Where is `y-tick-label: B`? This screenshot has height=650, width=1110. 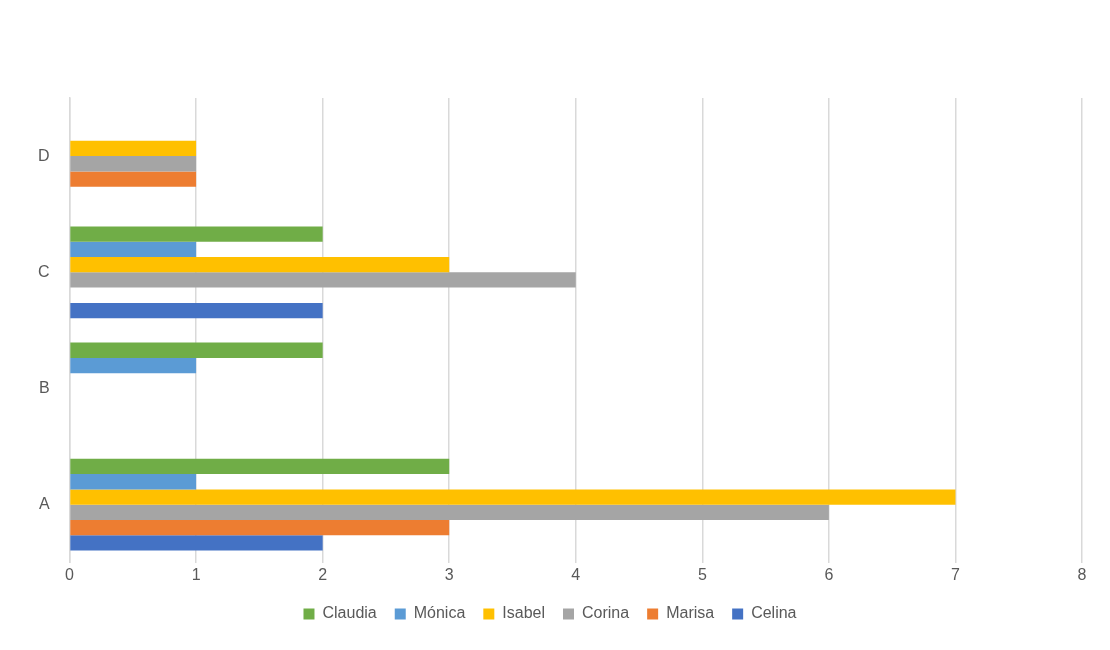 y-tick-label: B is located at coordinates (44, 387).